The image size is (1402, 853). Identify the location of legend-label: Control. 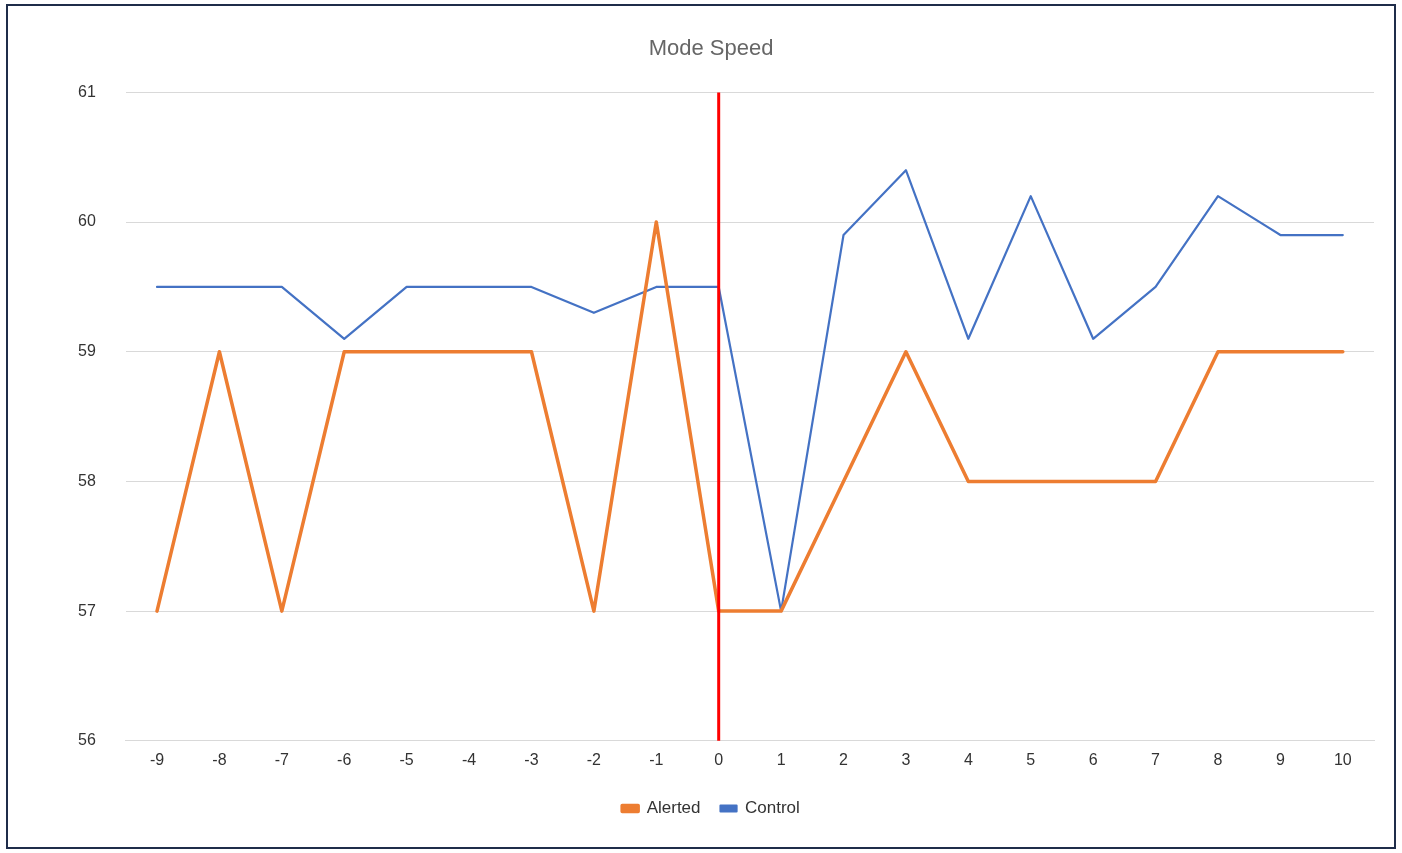
(772, 808).